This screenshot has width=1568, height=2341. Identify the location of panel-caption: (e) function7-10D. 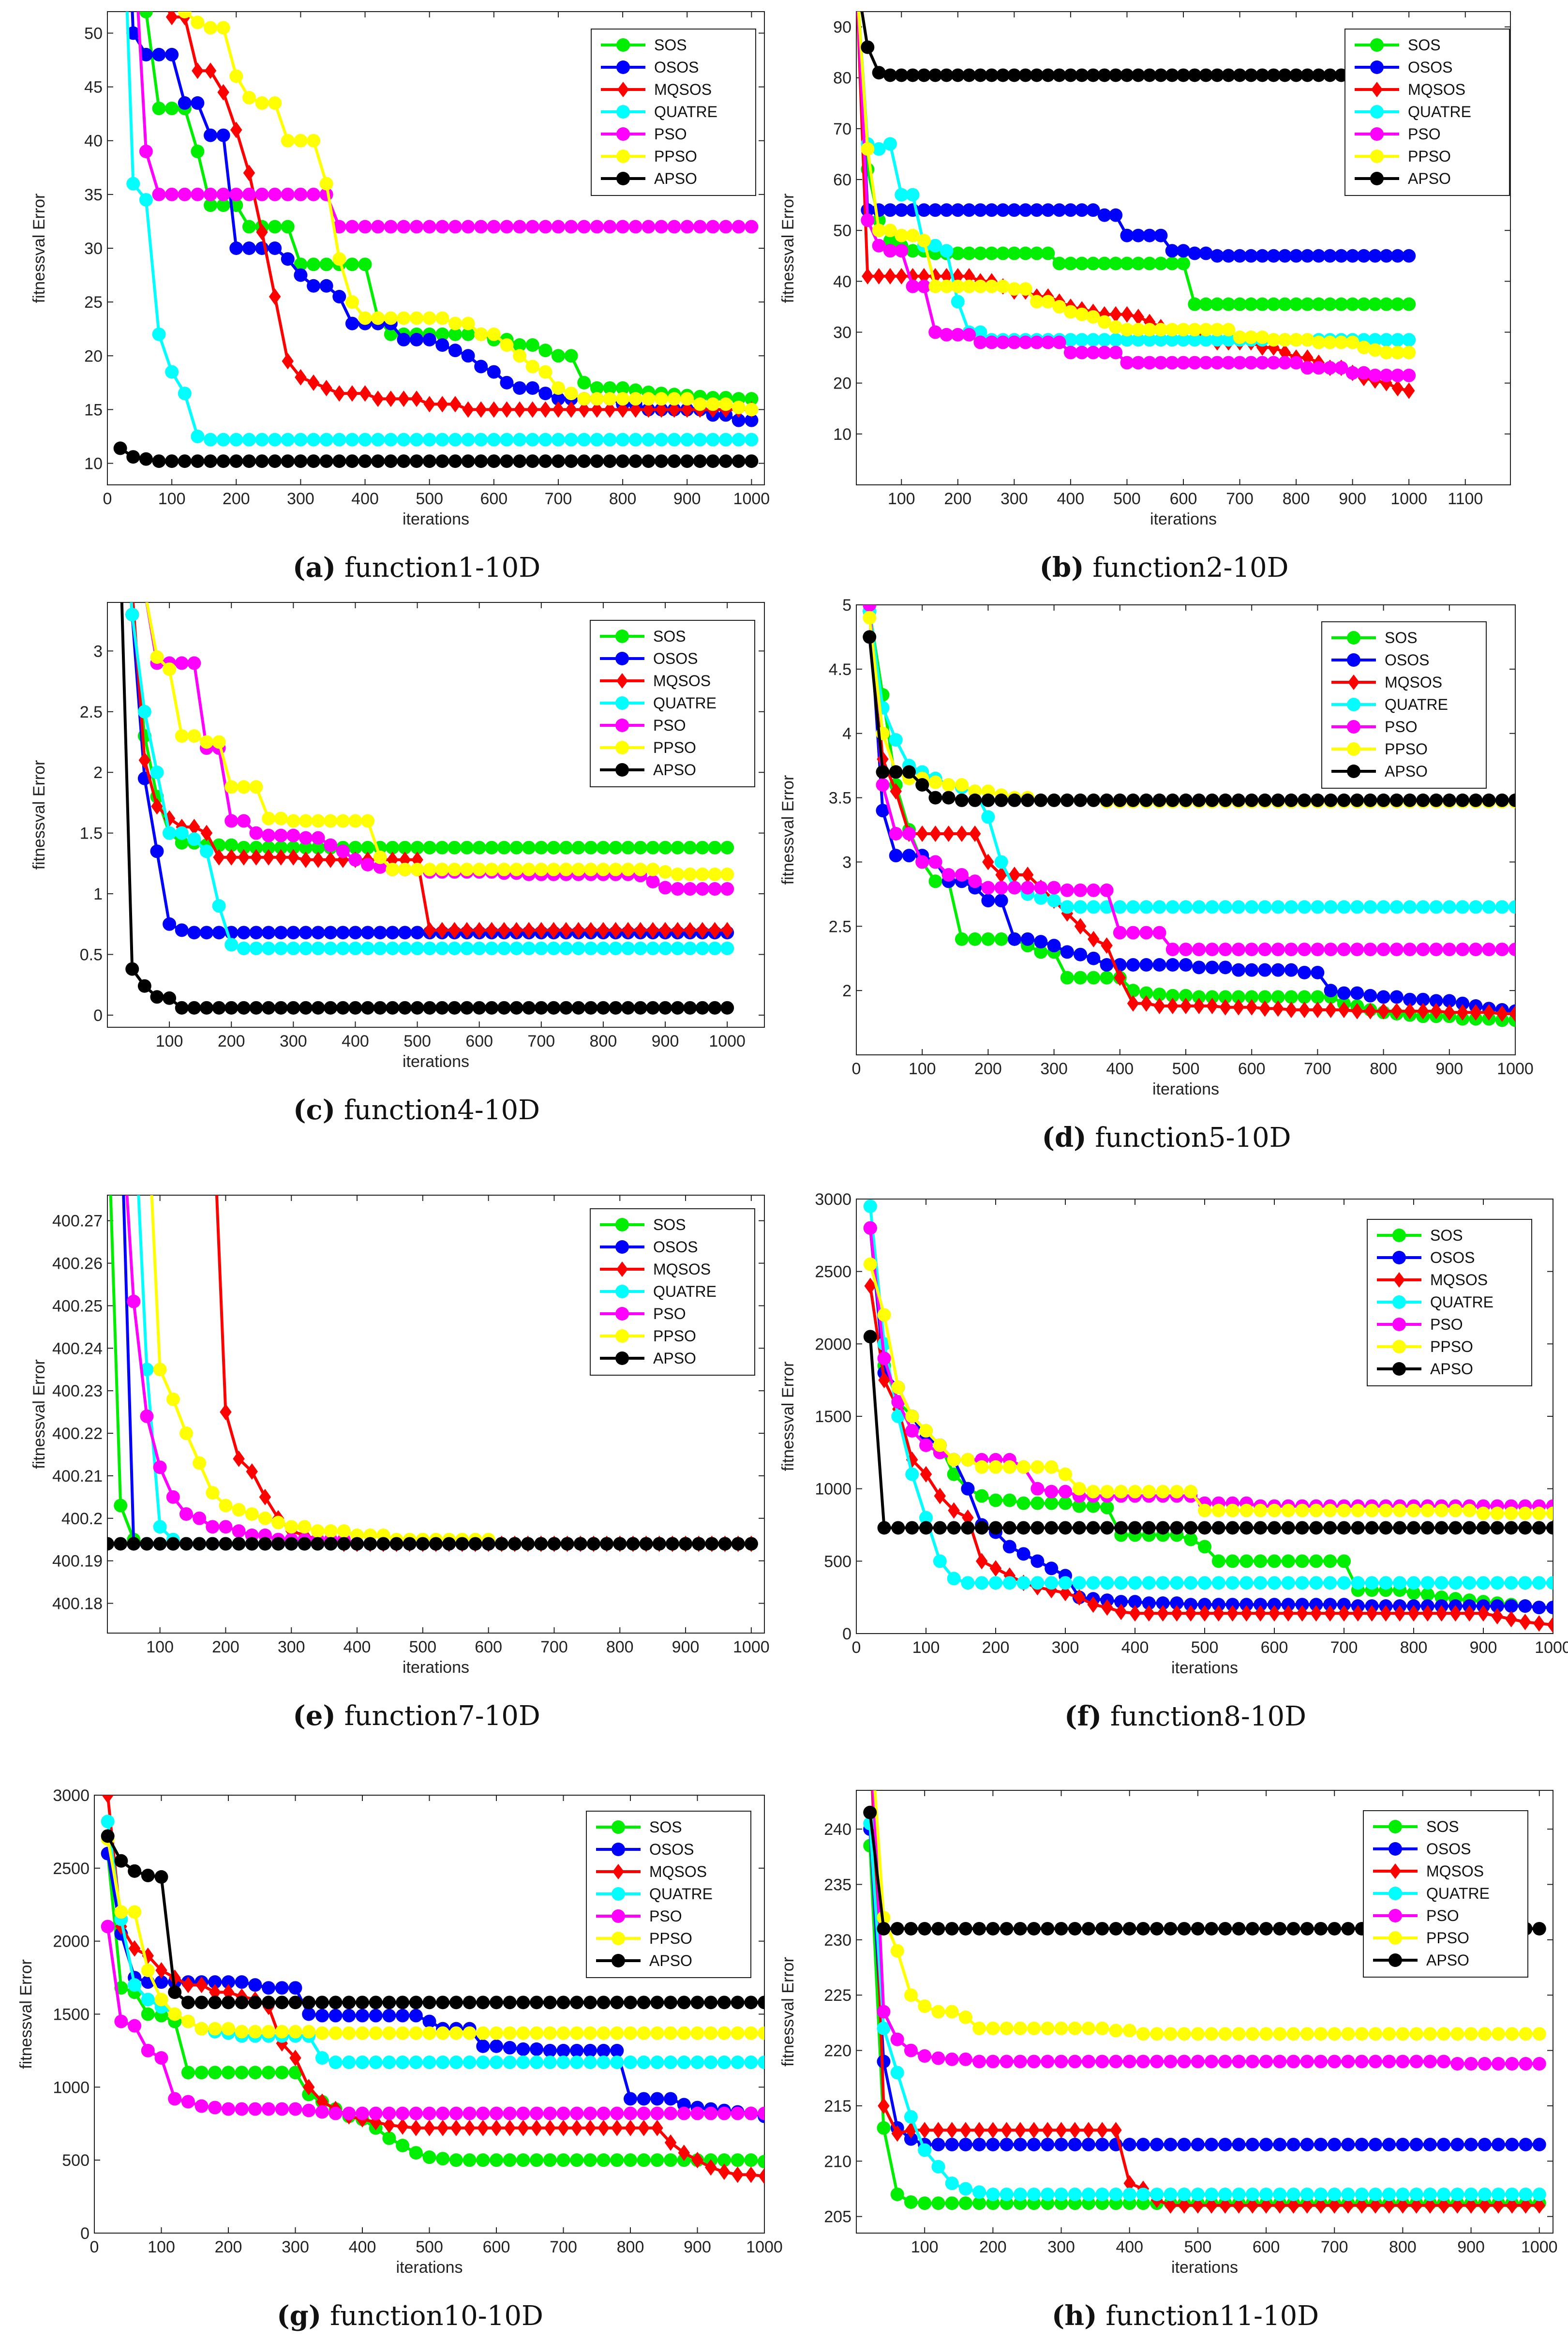
(416, 1716).